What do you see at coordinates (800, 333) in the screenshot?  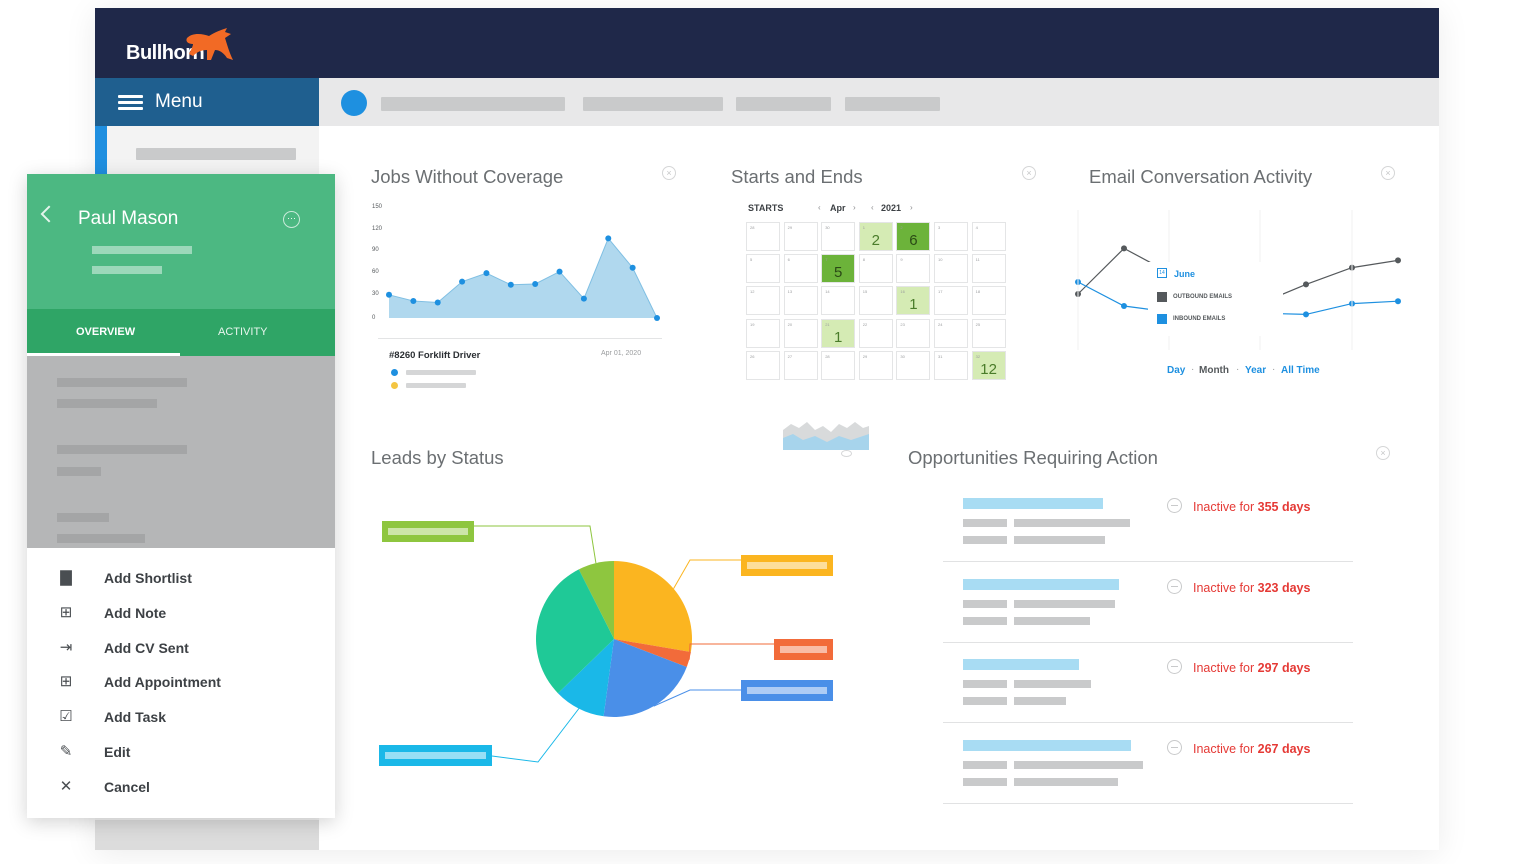 I see `calendar-day: 20` at bounding box center [800, 333].